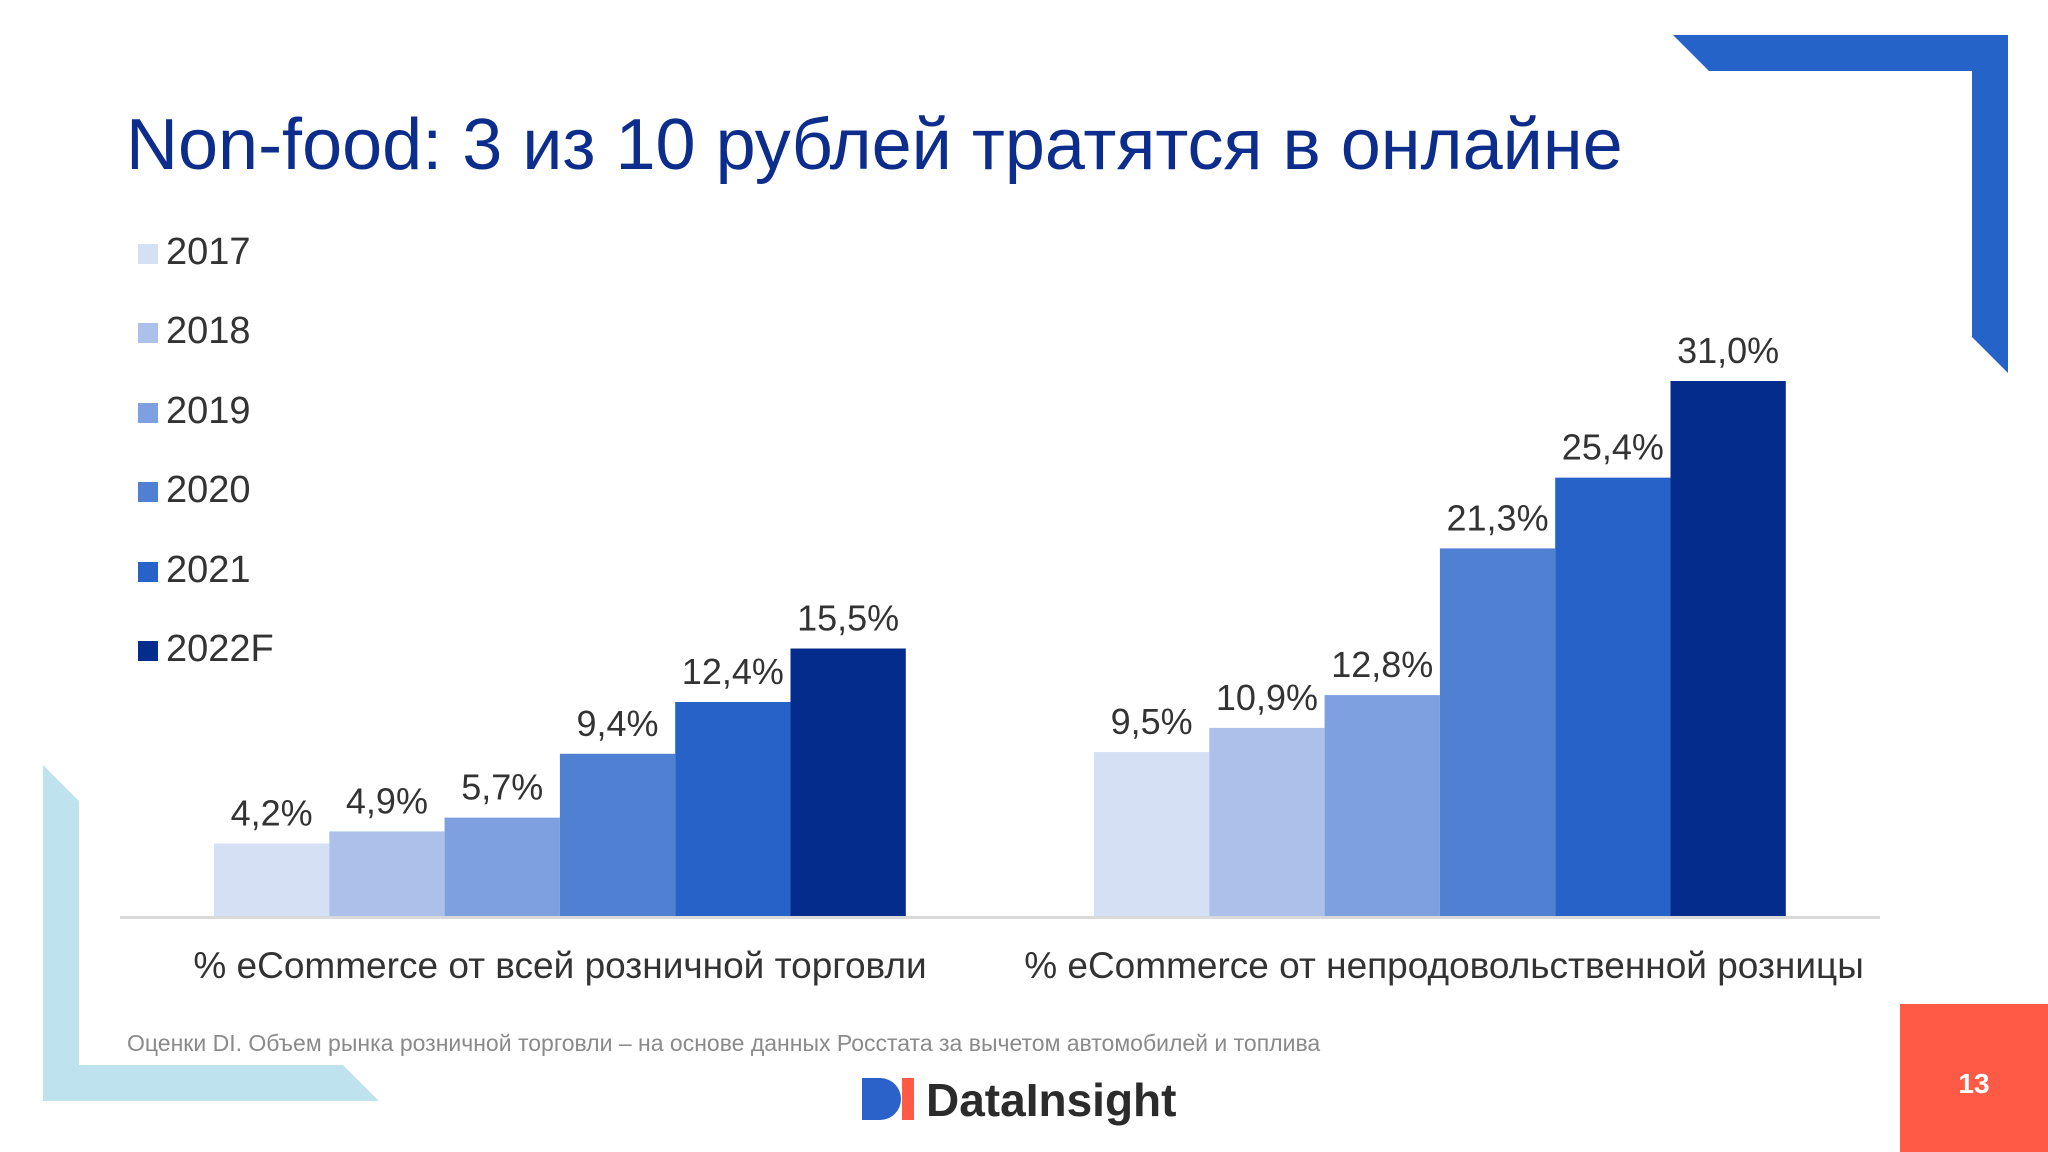 The height and width of the screenshot is (1152, 2048). I want to click on data-label: 21,3%, so click(1498, 517).